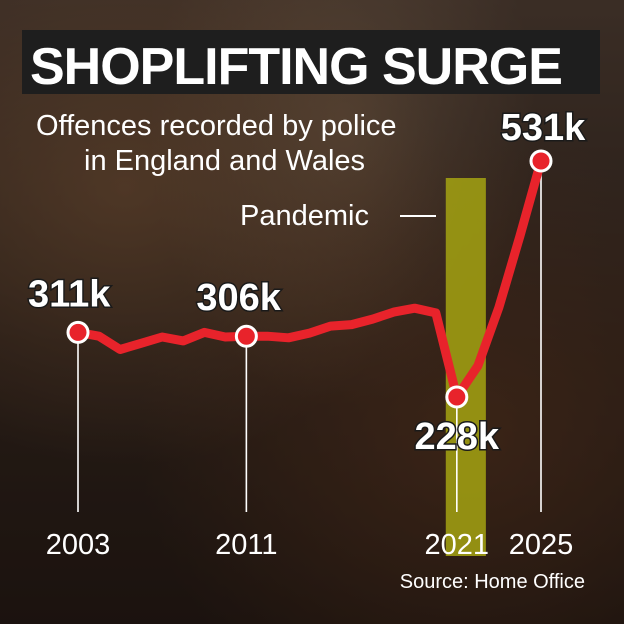 The image size is (624, 624). Describe the element at coordinates (69, 294) in the screenshot. I see `value-label-2003: 311k` at that location.